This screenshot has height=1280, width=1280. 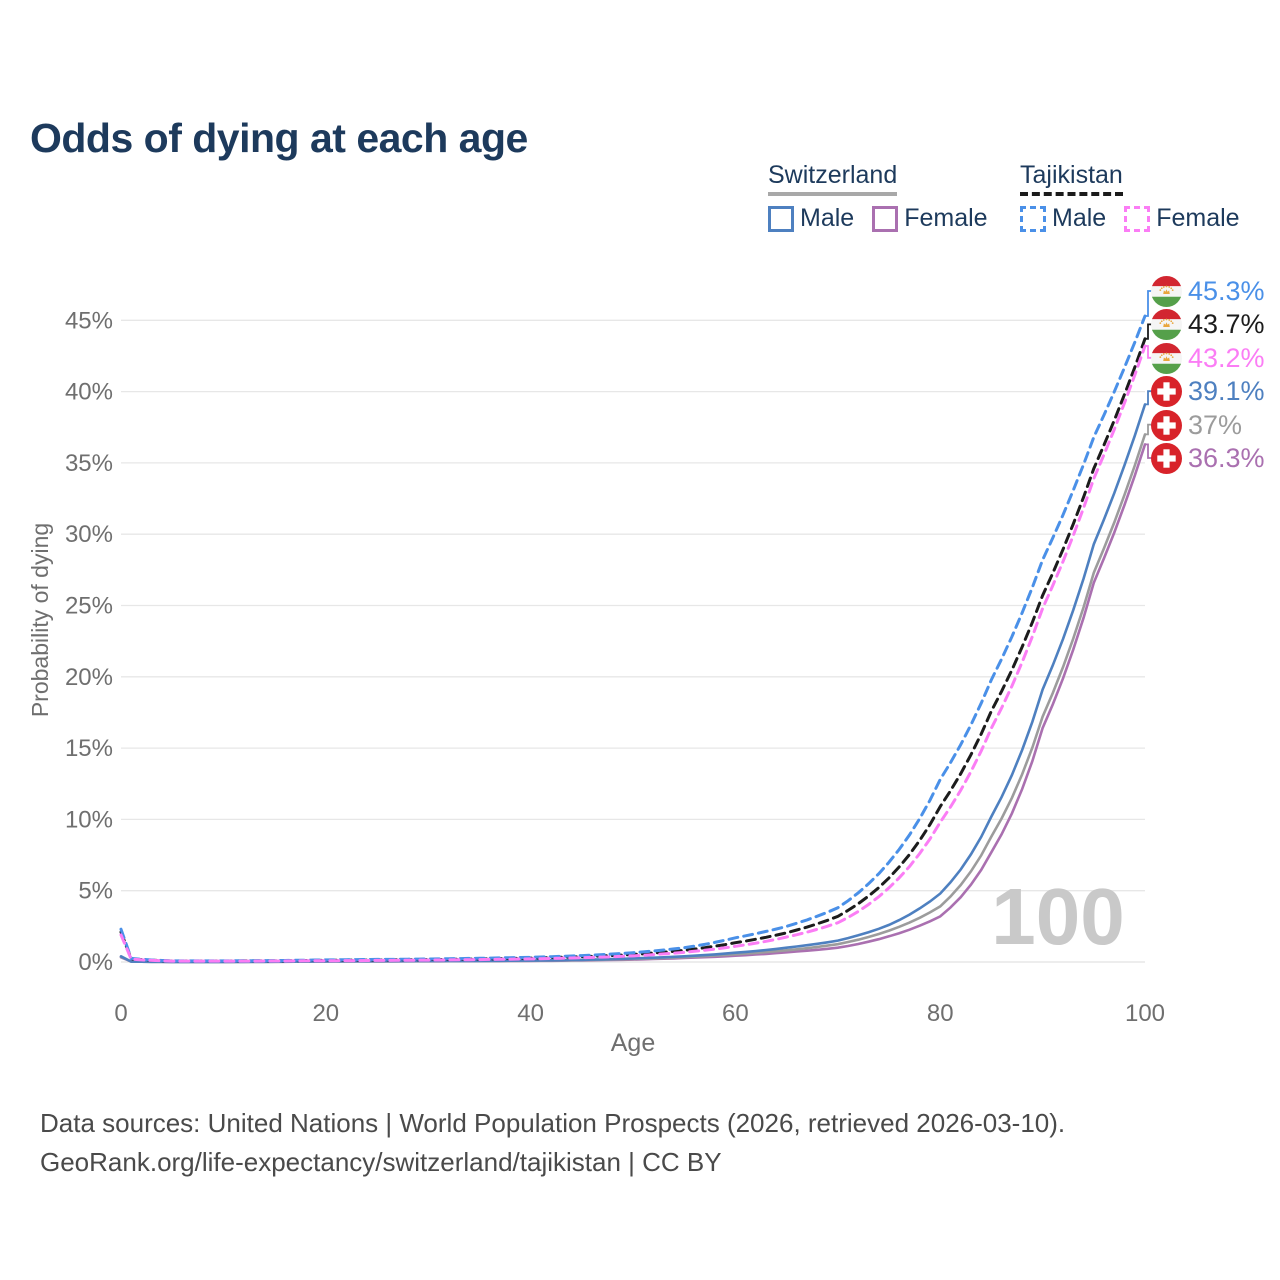 What do you see at coordinates (89, 534) in the screenshot?
I see `y-tick-label: 30%` at bounding box center [89, 534].